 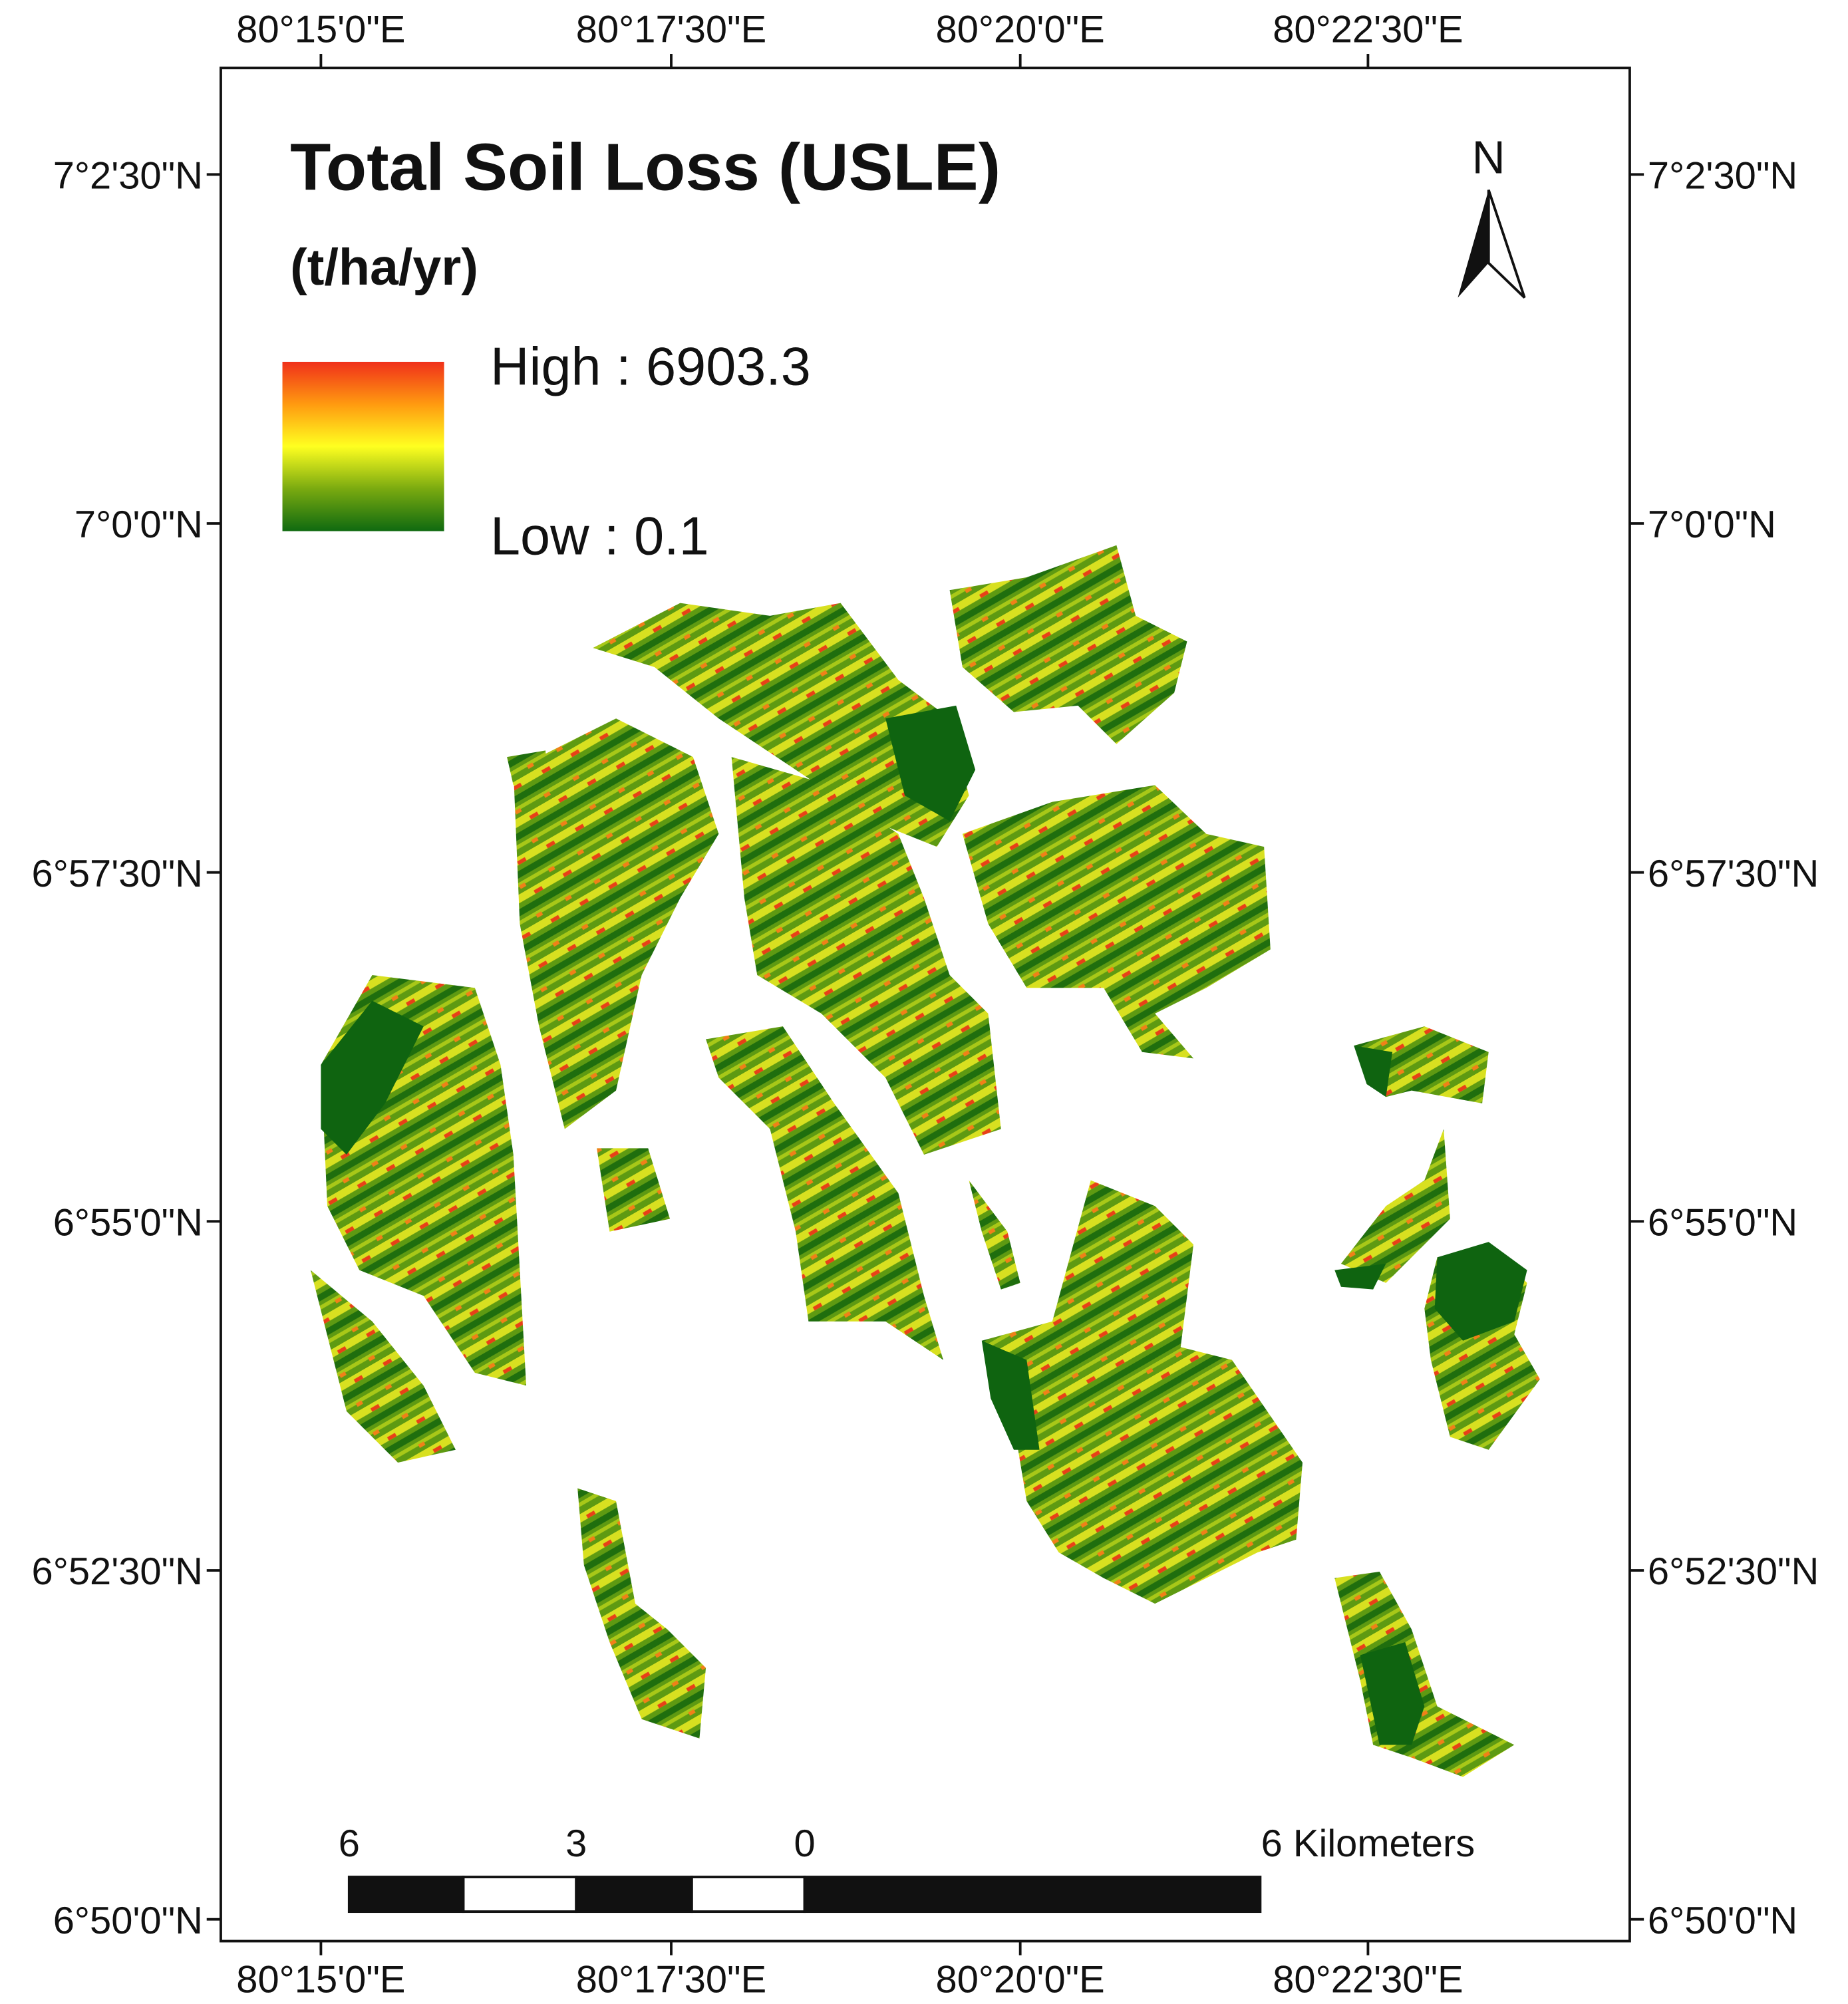 I want to click on legend-high: High : 6903.3, so click(x=651, y=367).